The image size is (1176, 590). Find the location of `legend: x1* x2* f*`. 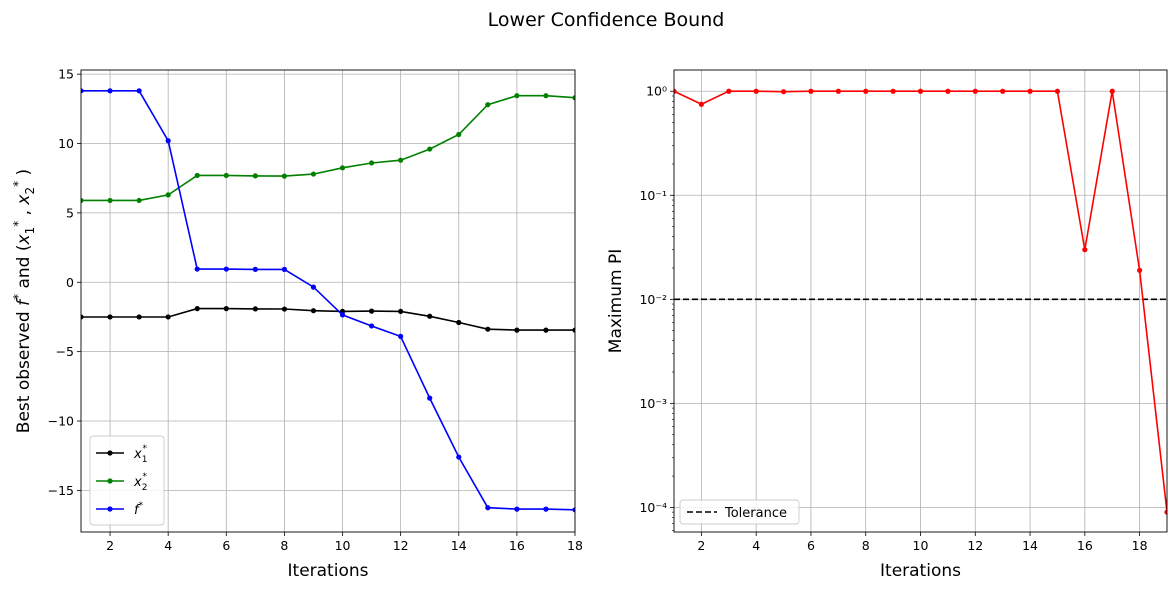

legend: x1* x2* f* is located at coordinates (127, 480).